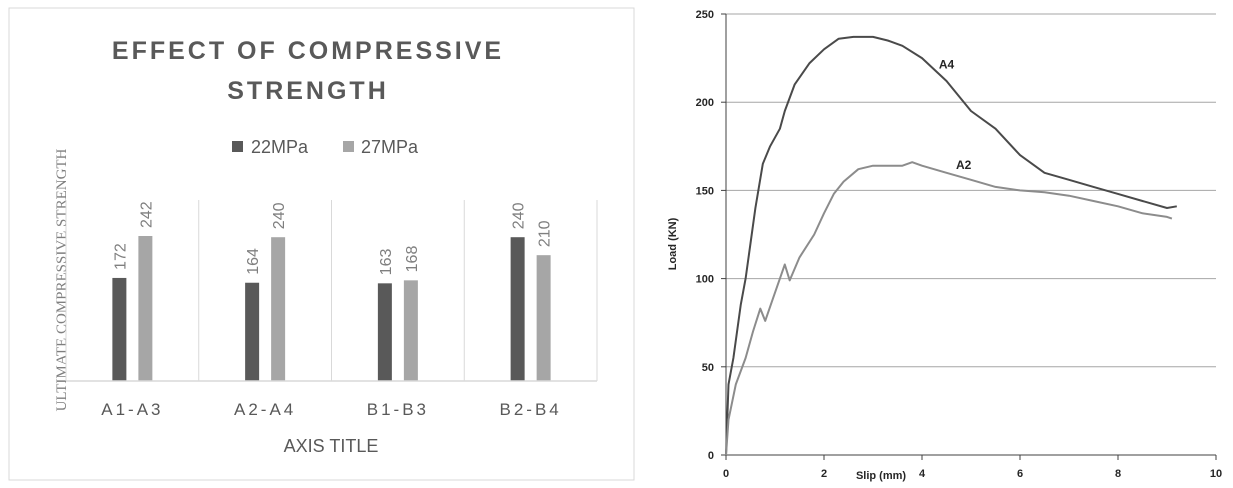 The width and height of the screenshot is (1233, 488). I want to click on line-chart-y-axis-title: Load (KN), so click(673, 243).